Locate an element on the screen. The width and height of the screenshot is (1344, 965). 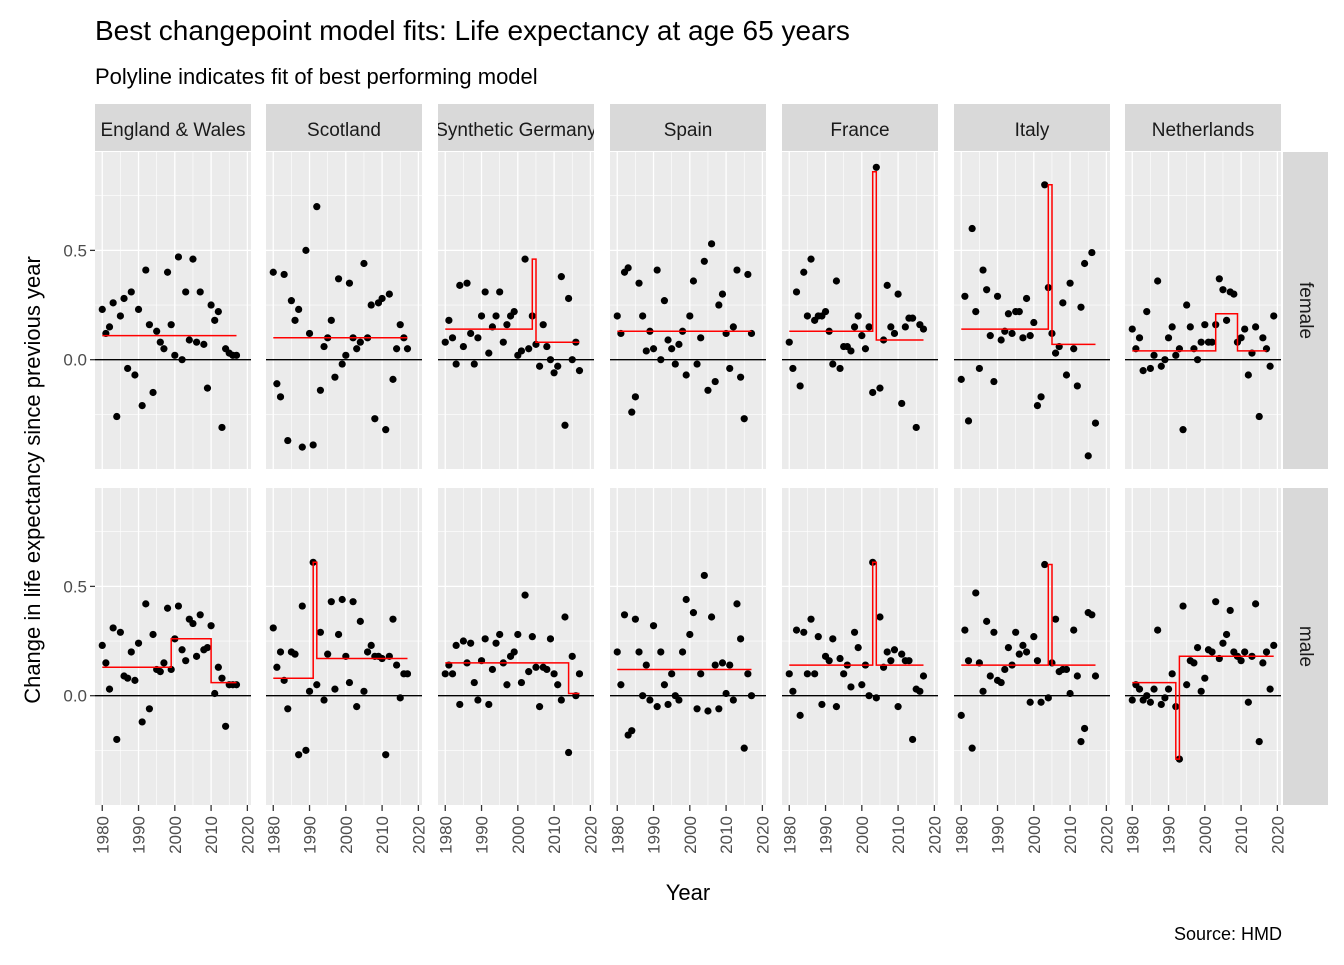
panel-italy-female is located at coordinates (1032, 310).